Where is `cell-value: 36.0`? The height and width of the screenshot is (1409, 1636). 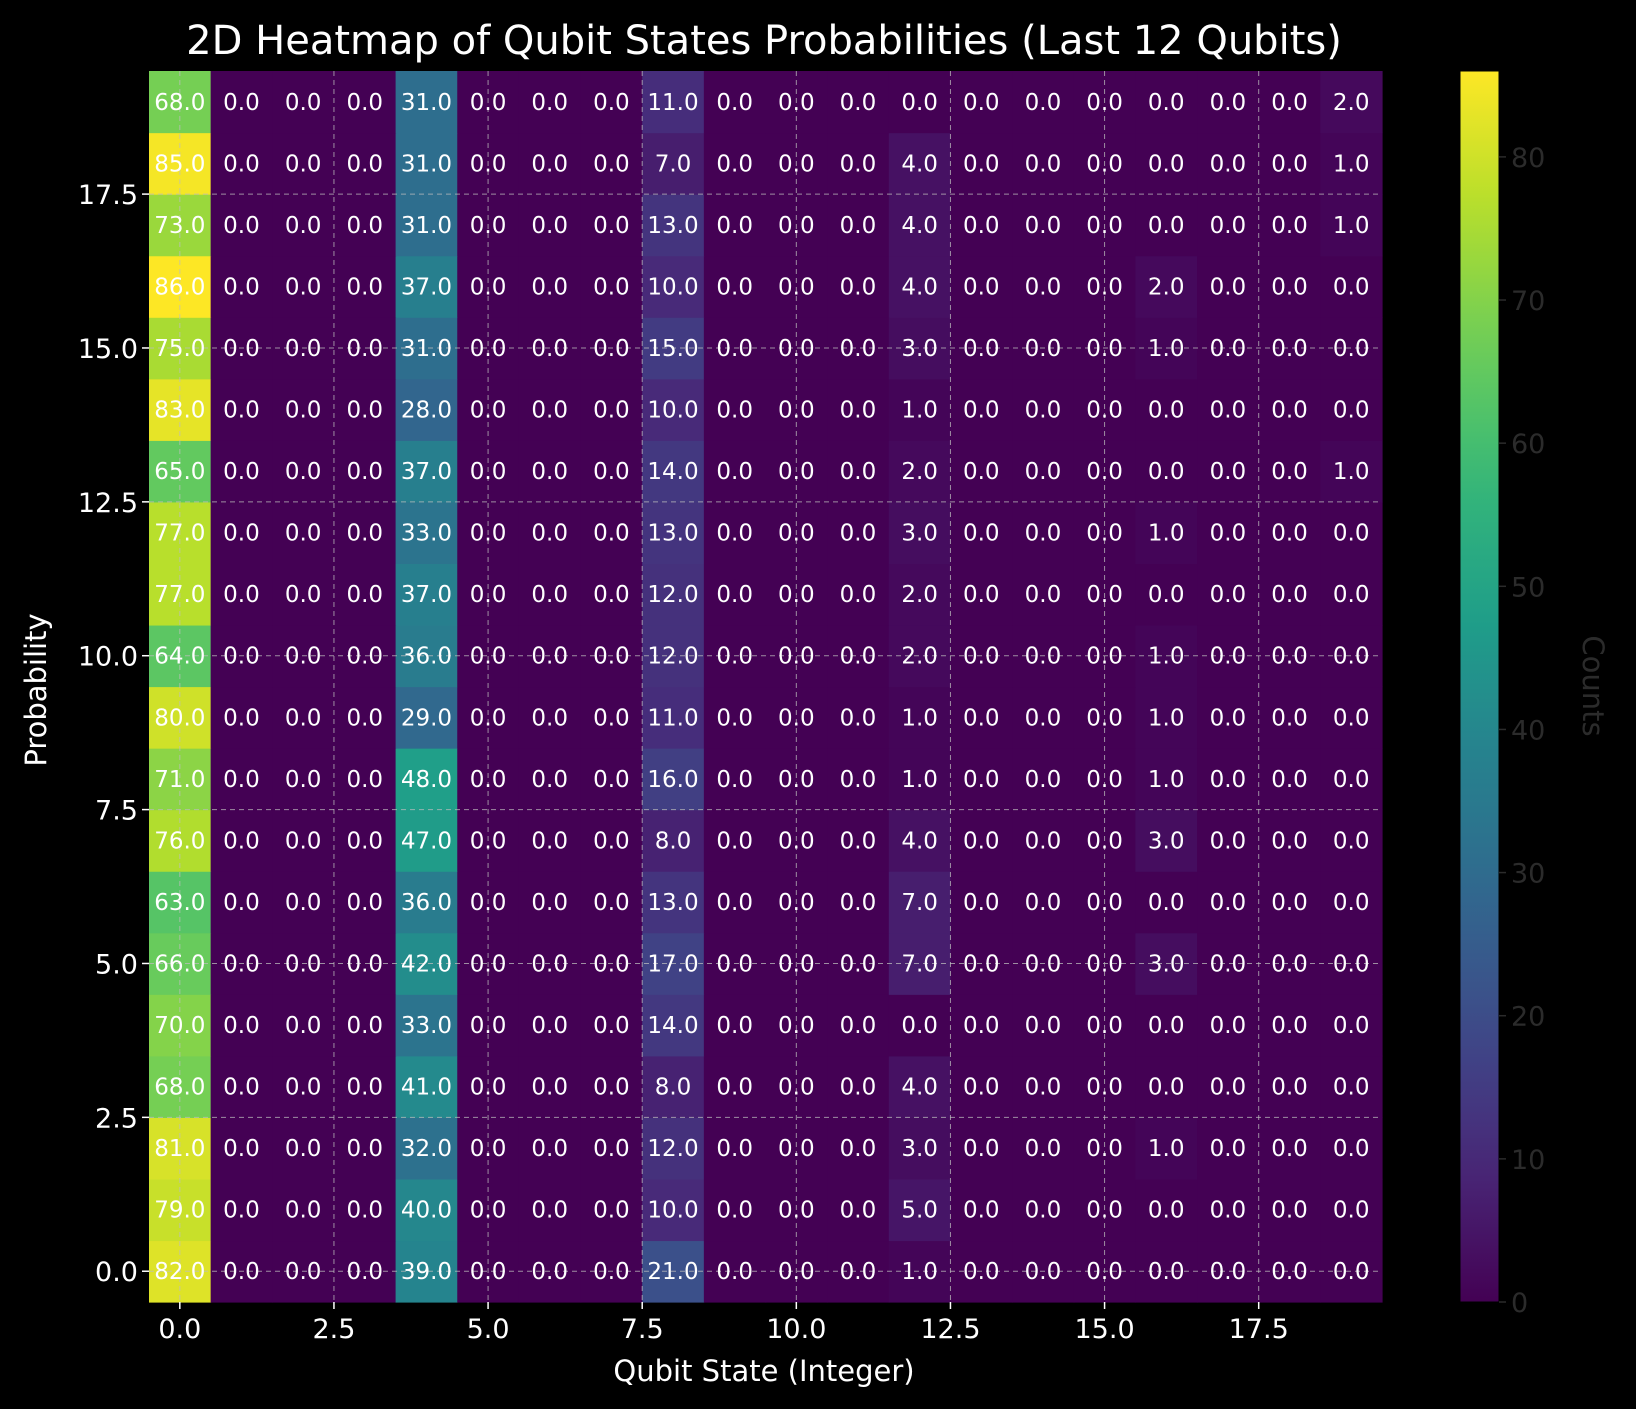 cell-value: 36.0 is located at coordinates (426, 657).